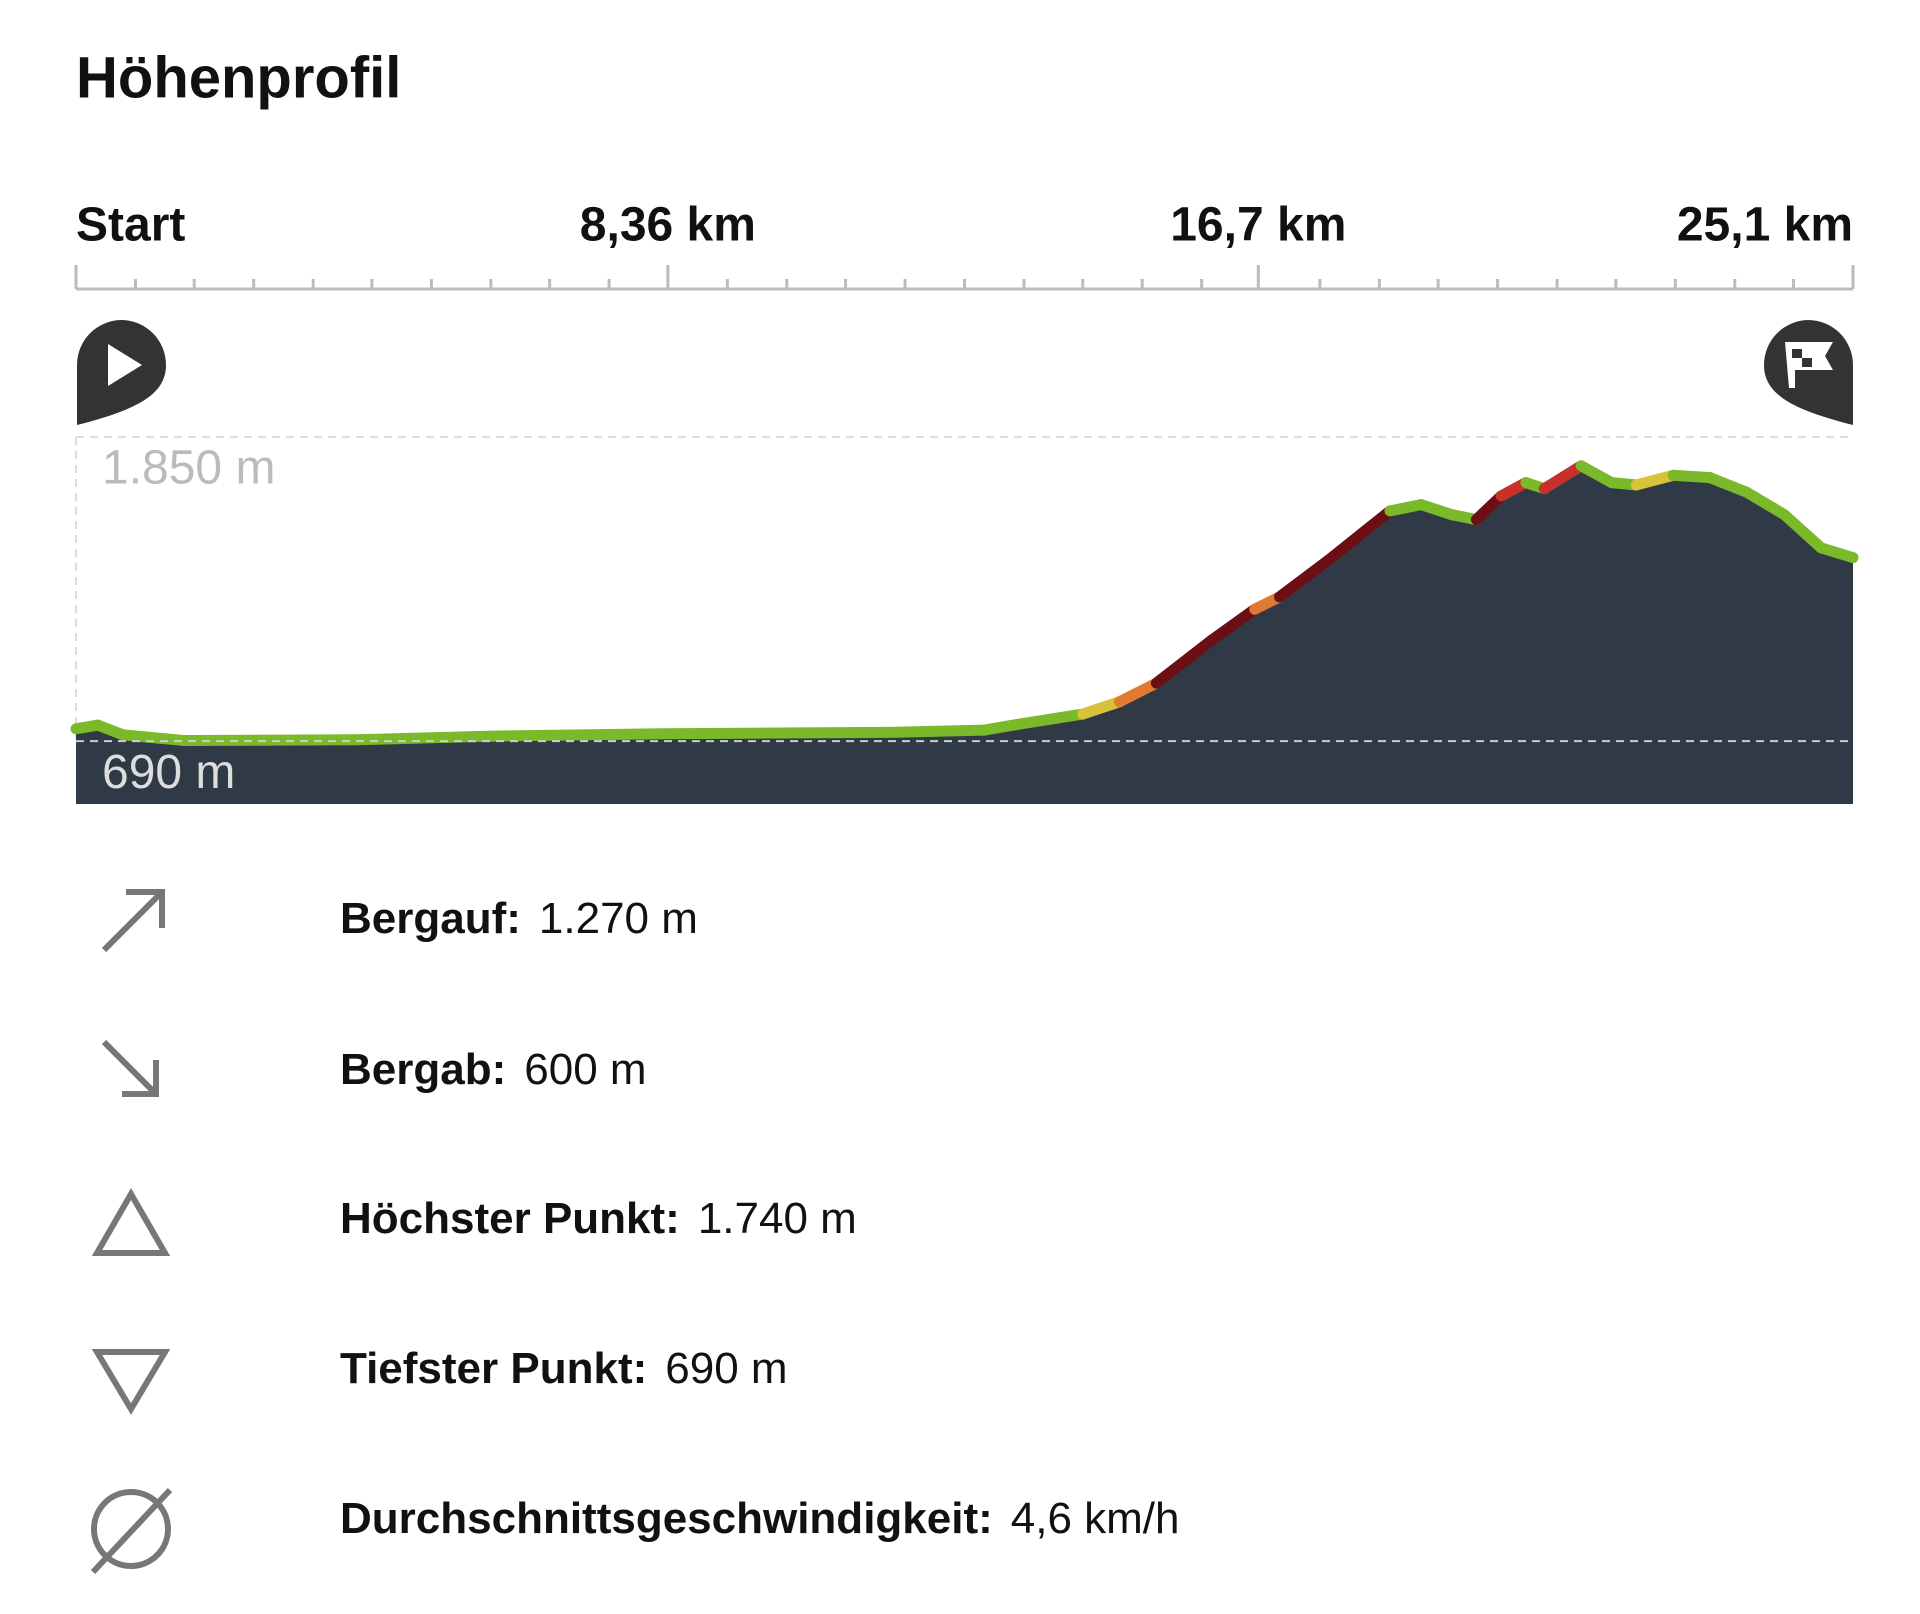  I want to click on x-tick-label: 25,1 km, so click(1765, 225).